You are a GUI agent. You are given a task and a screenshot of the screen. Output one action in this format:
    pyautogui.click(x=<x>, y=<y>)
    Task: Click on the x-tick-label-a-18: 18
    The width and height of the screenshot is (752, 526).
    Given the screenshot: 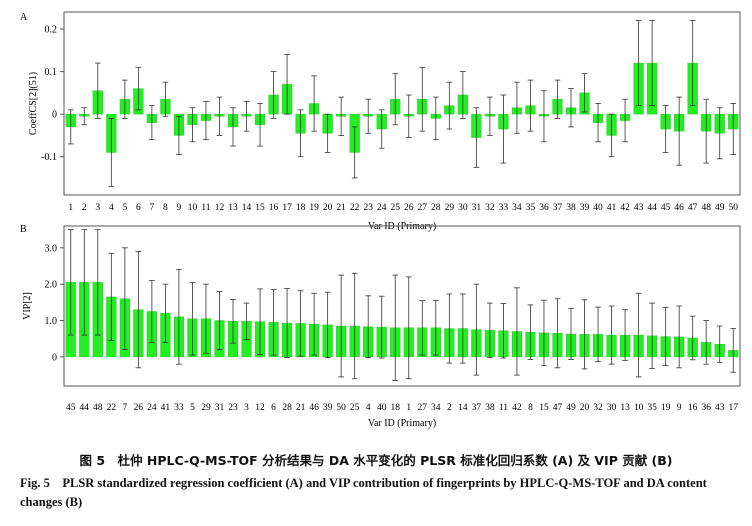 What is the action you would take?
    pyautogui.click(x=301, y=208)
    